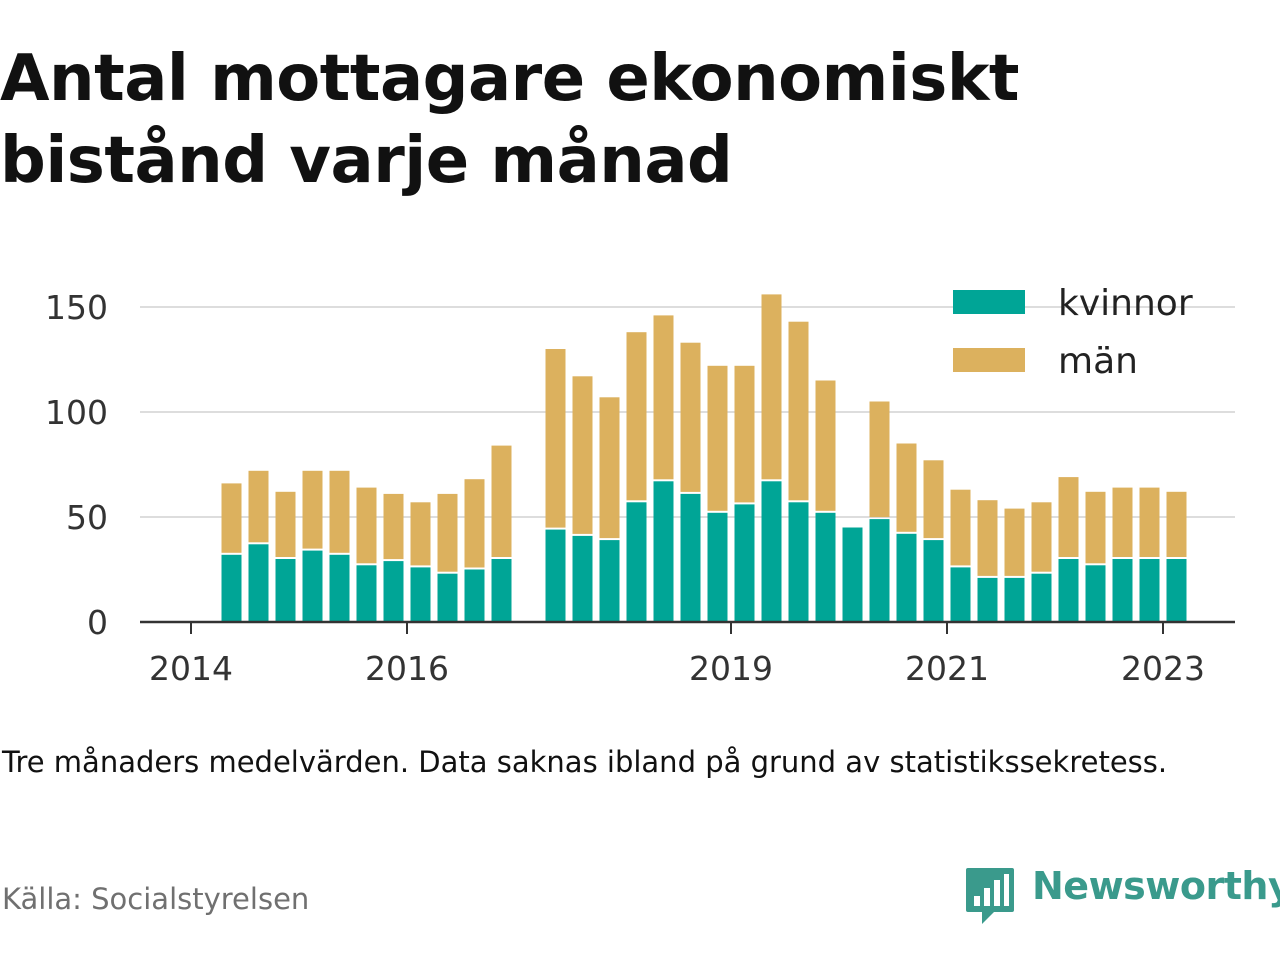 The height and width of the screenshot is (960, 1280). What do you see at coordinates (677, 668) in the screenshot?
I see `x-axis-labels: 2014 2016 2019 2021 2023` at bounding box center [677, 668].